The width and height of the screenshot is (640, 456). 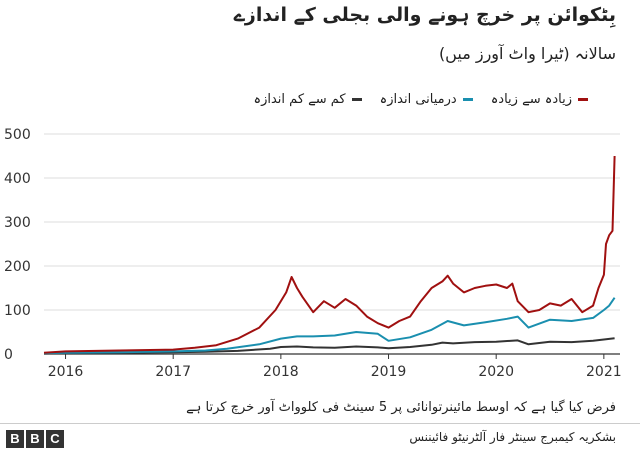 I want to click on bbc-logo-letter: C, so click(x=55, y=439).